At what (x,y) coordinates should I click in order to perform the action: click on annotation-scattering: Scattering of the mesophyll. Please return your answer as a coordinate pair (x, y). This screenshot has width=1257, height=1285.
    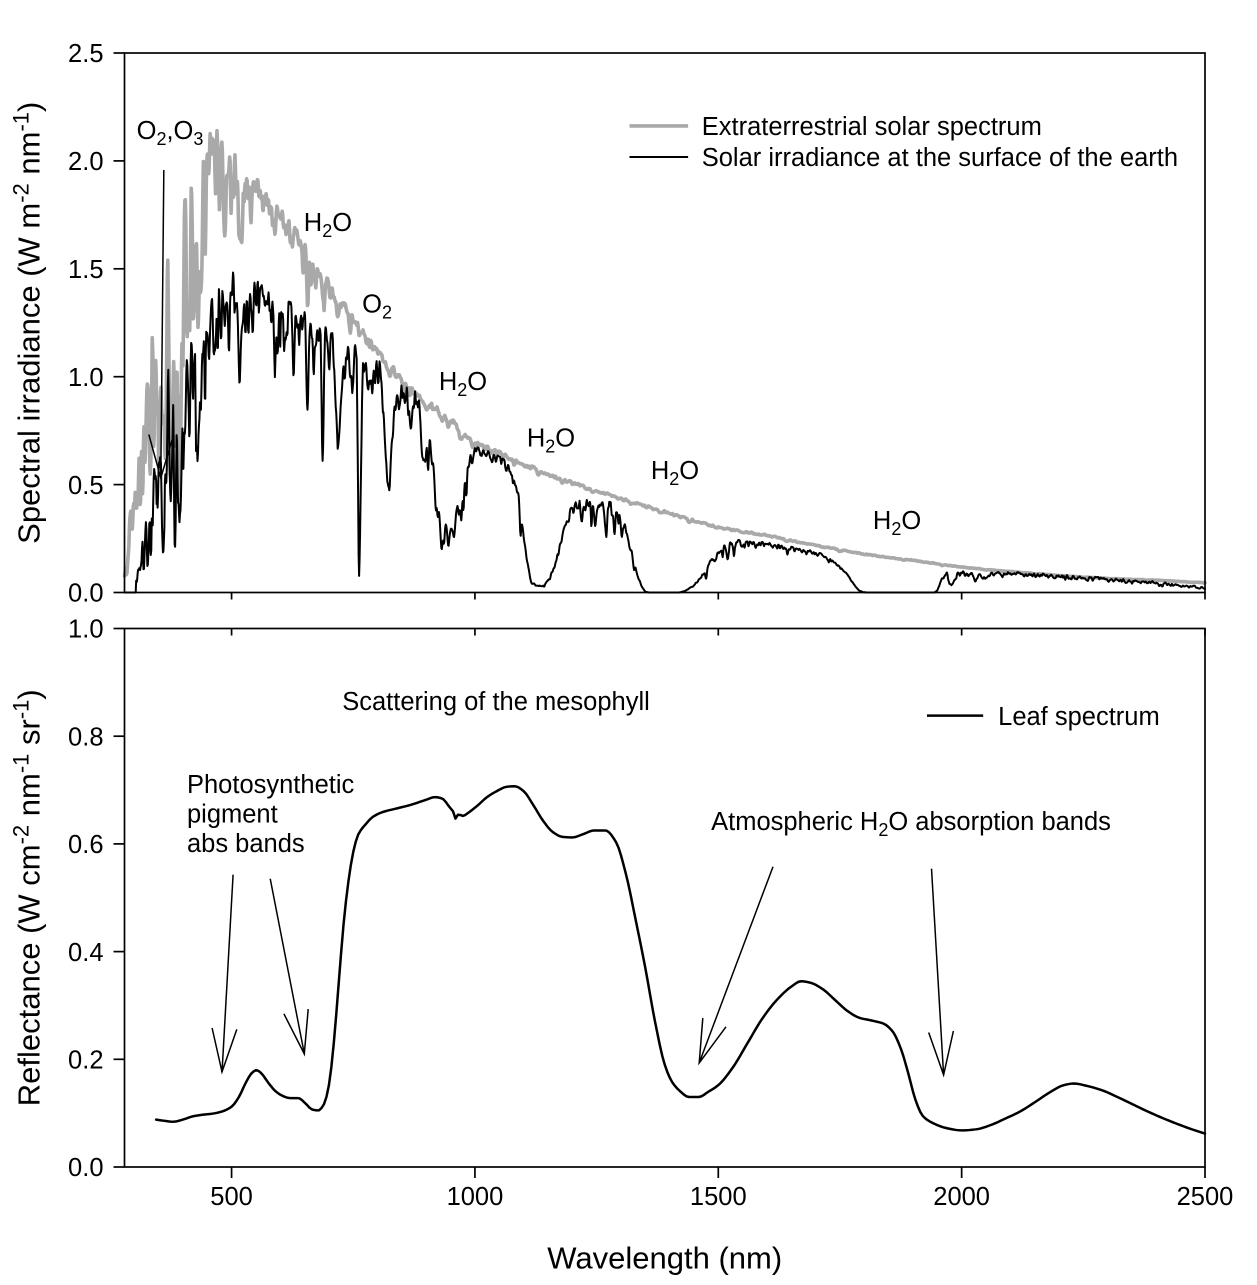
    Looking at the image, I should click on (496, 702).